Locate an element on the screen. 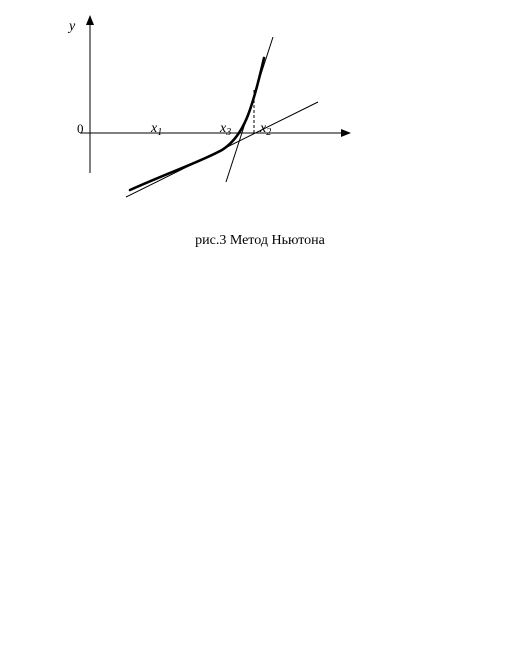 The image size is (516, 664). figure-caption: рис.3 Метод Ньютона is located at coordinates (260, 240).